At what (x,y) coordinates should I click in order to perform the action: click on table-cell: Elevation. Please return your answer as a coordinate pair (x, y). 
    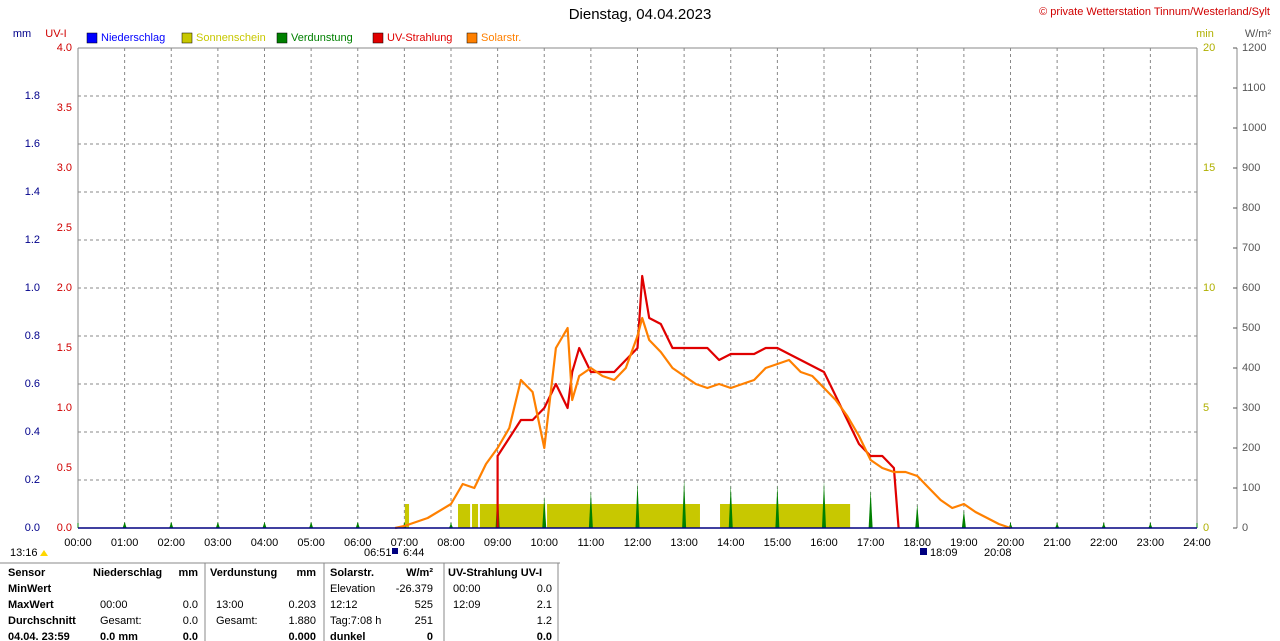
    Looking at the image, I should click on (352, 589).